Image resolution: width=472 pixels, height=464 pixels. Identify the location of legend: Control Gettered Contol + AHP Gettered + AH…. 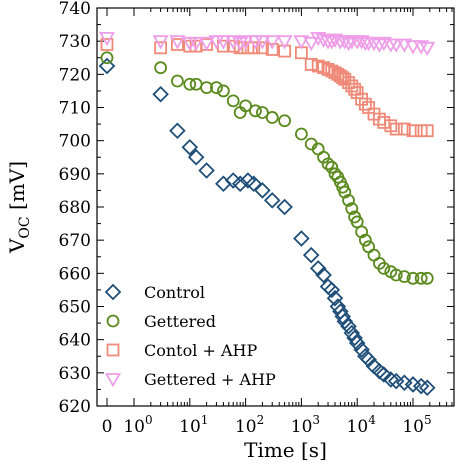
(190, 336).